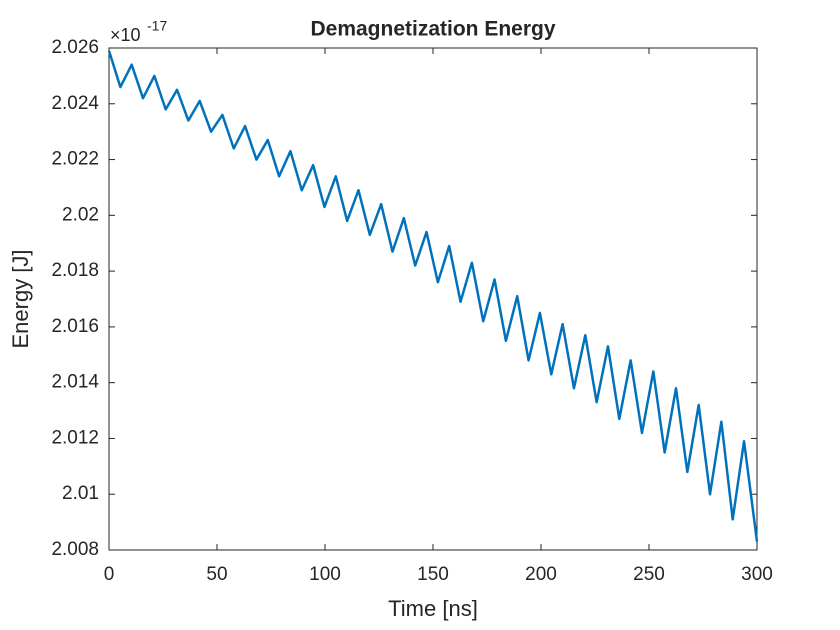  What do you see at coordinates (216, 574) in the screenshot?
I see `x-tick-label: 50` at bounding box center [216, 574].